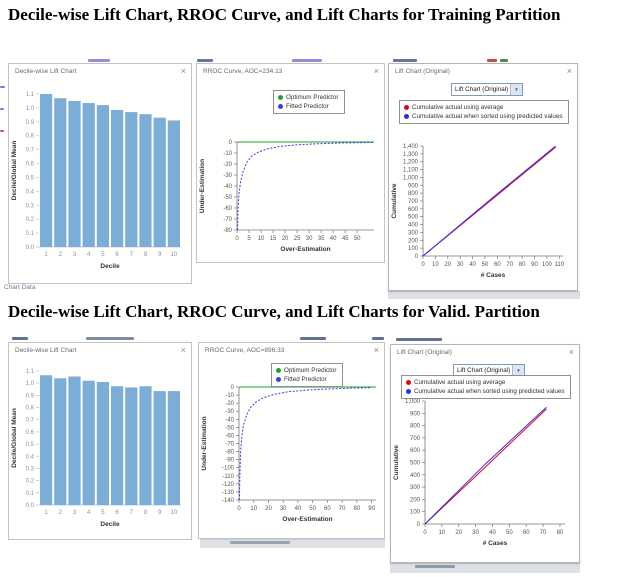 Image resolution: width=640 pixels, height=577 pixels. I want to click on svg-text: 60, so click(526, 533).